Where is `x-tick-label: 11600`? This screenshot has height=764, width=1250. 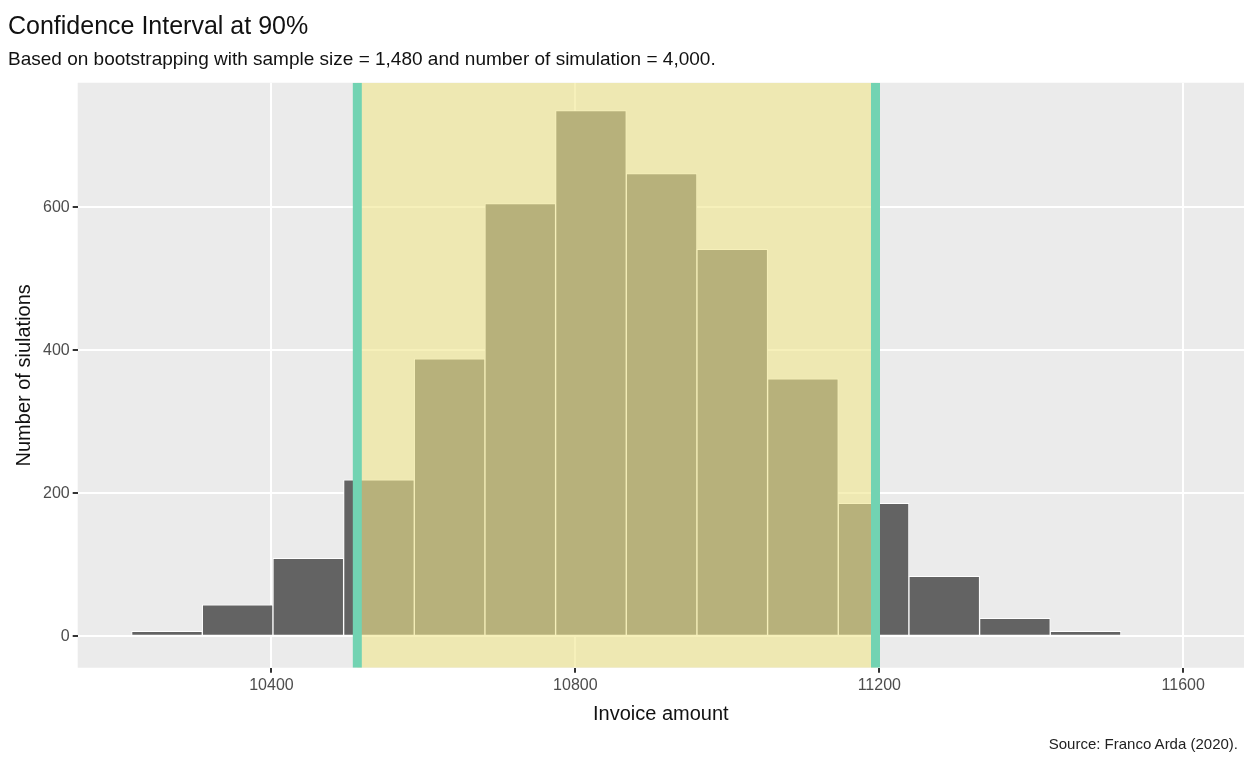
x-tick-label: 11600 is located at coordinates (1183, 684).